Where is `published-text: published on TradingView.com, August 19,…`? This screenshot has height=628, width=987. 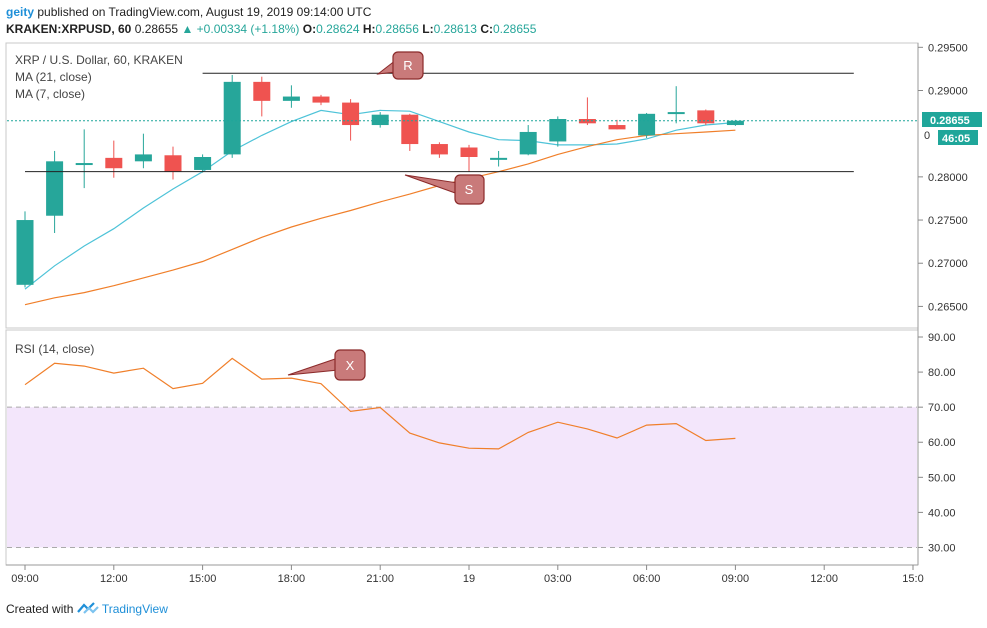
published-text: published on TradingView.com, August 19,… is located at coordinates (204, 12).